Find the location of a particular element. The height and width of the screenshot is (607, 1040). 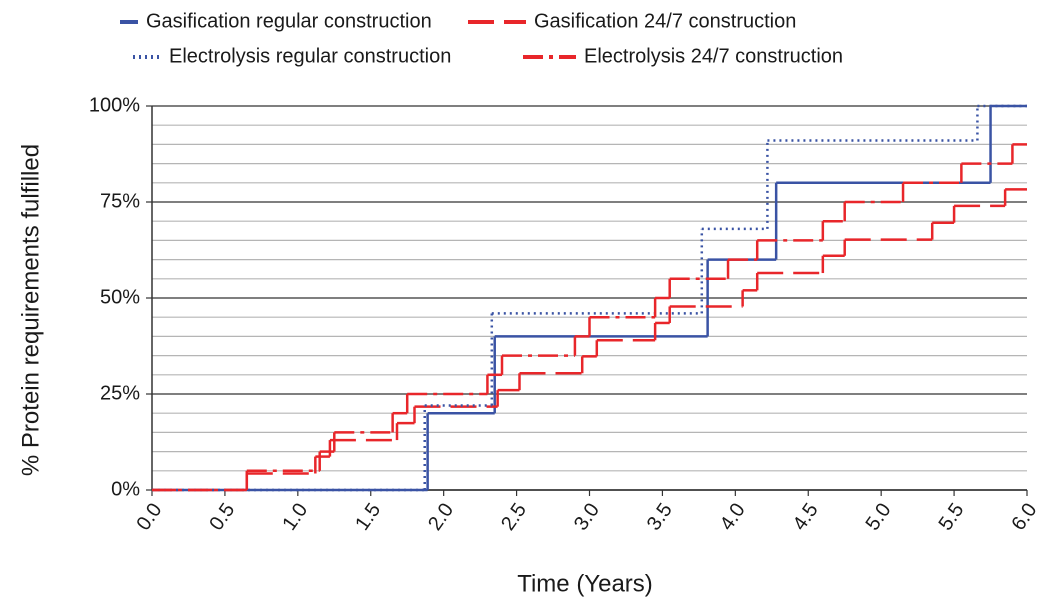

y-axis-label: % Protein requirements fulfilled is located at coordinates (30, 310).